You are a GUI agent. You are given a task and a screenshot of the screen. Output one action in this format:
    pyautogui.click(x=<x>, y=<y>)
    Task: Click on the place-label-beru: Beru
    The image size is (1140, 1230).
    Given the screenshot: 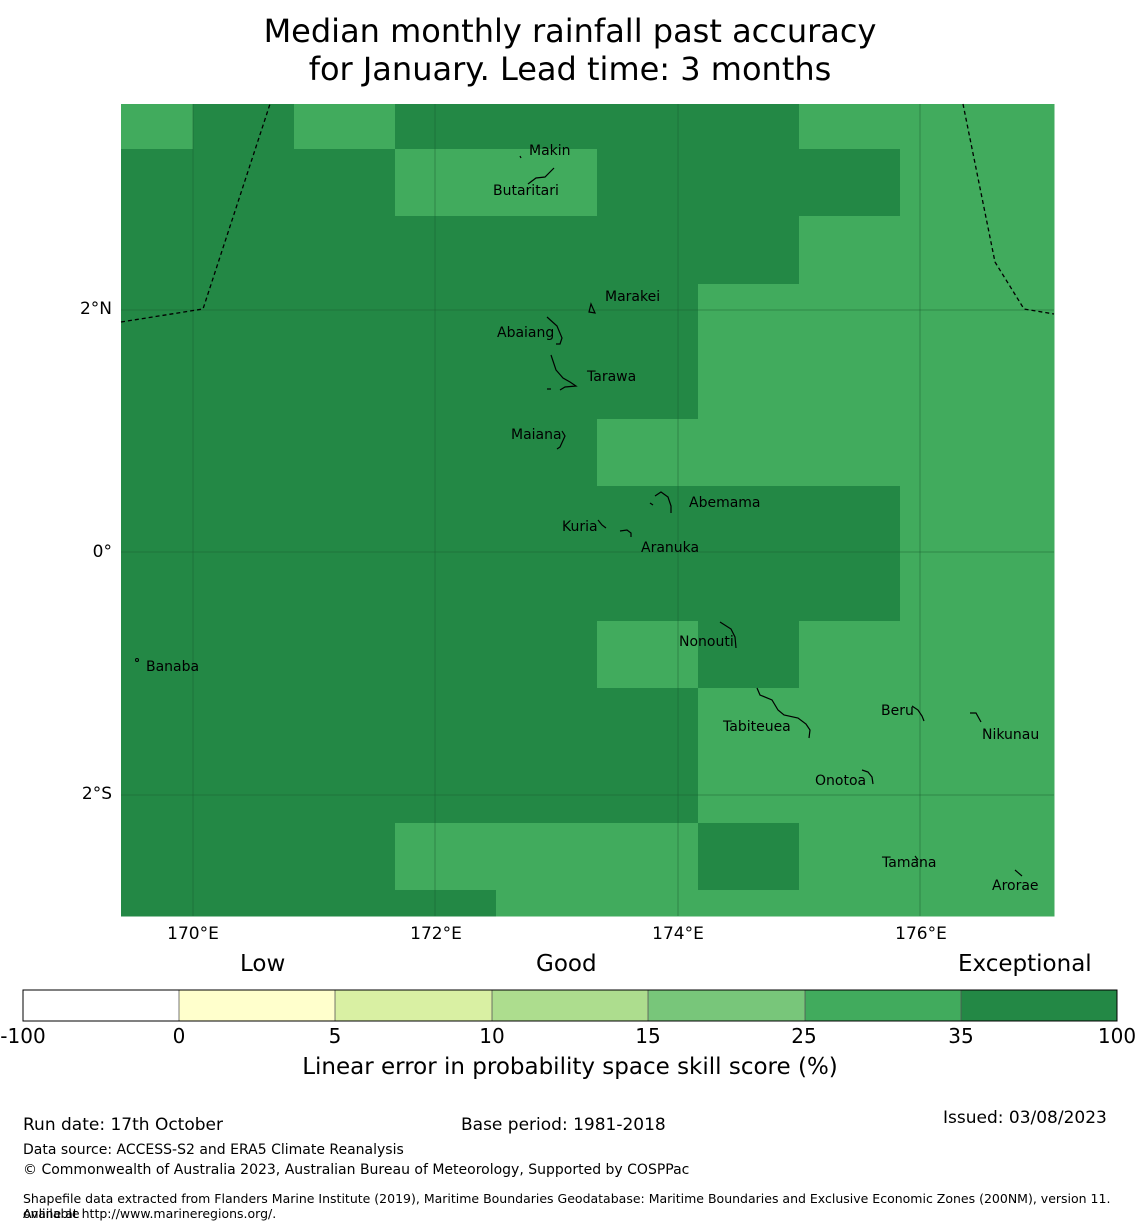 What is the action you would take?
    pyautogui.click(x=897, y=711)
    